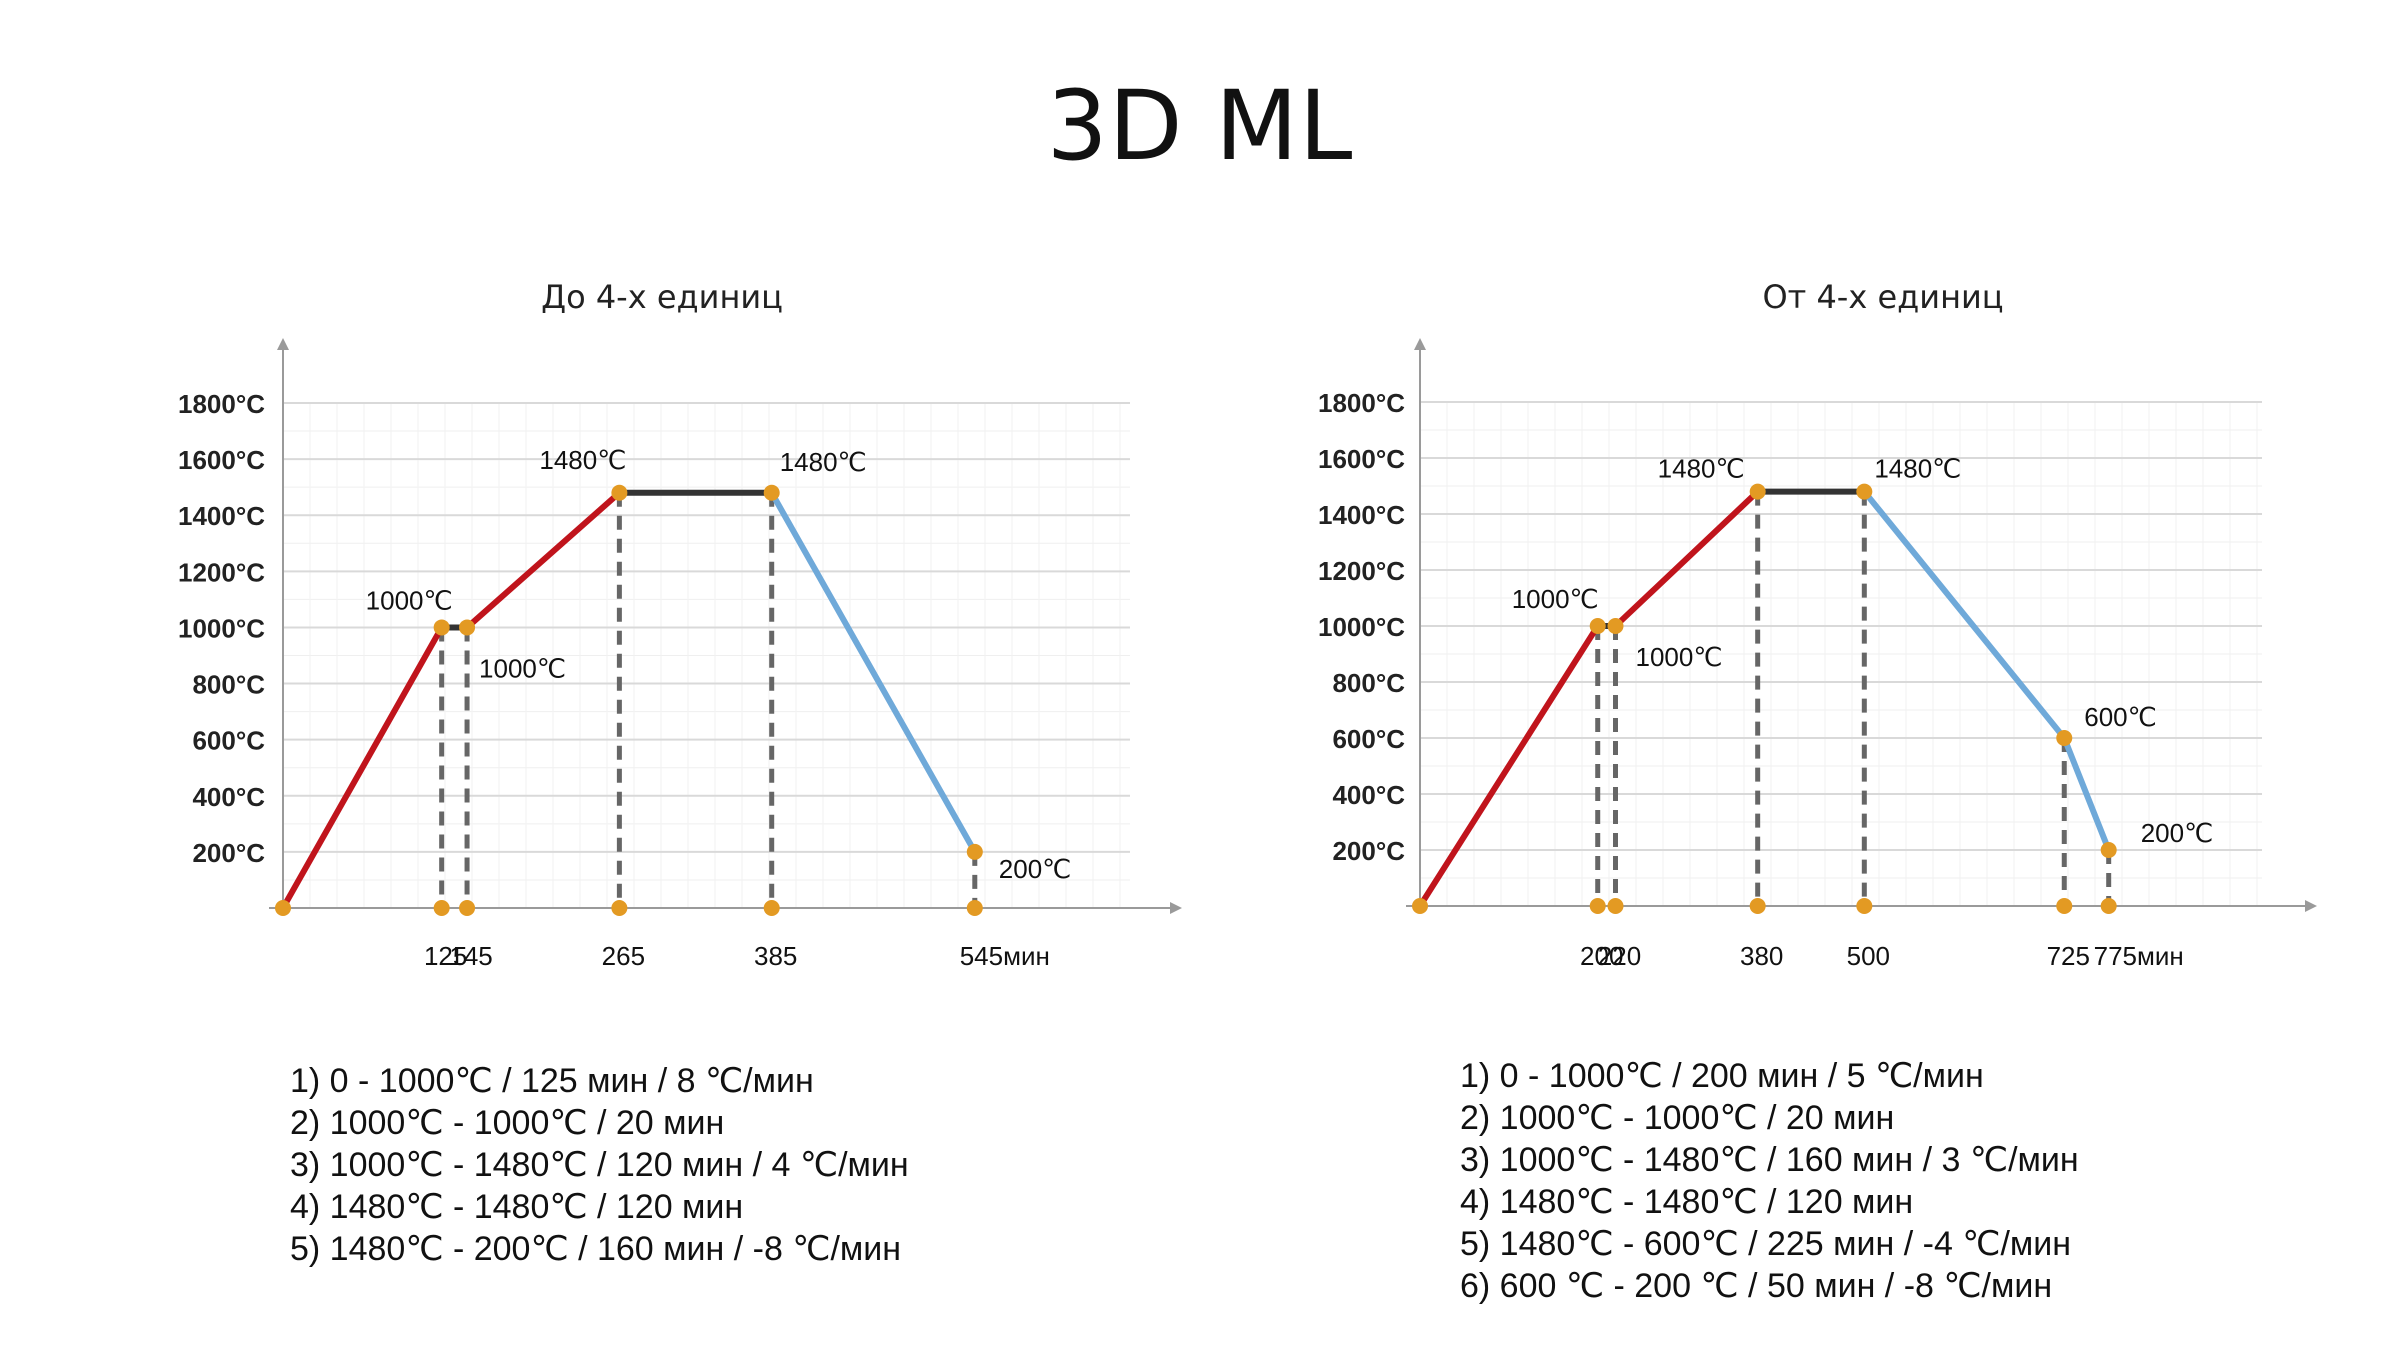 Image resolution: width=2400 pixels, height=1350 pixels. I want to click on left-step-item: 3) 1000℃ - 1480℃ / 120 мин / 4 ℃/мин, so click(599, 1165).